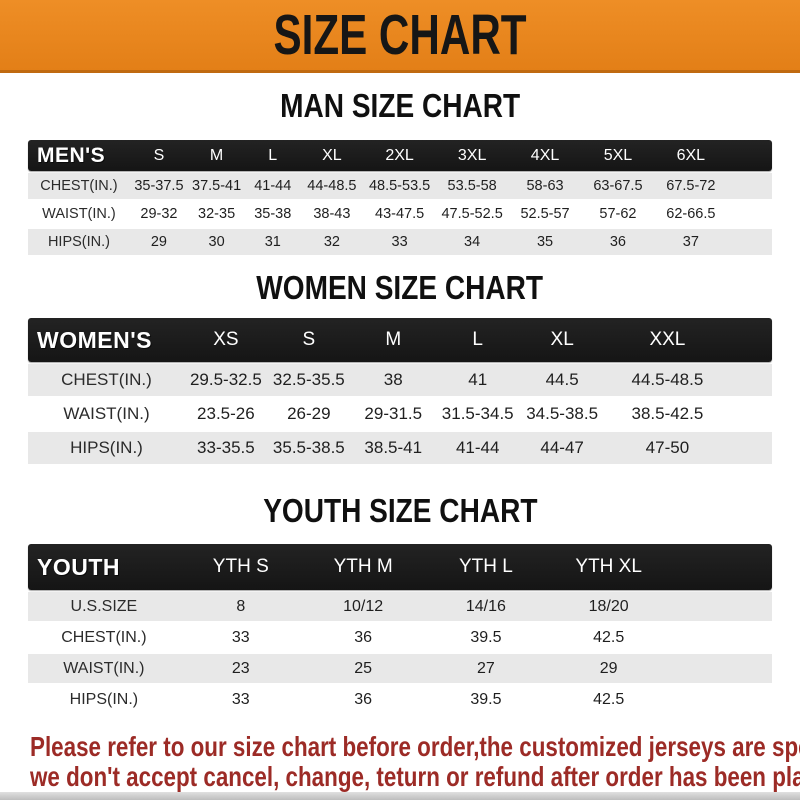 The image size is (800, 800). Describe the element at coordinates (472, 155) in the screenshot. I see `size-column-header: 3XL` at that location.